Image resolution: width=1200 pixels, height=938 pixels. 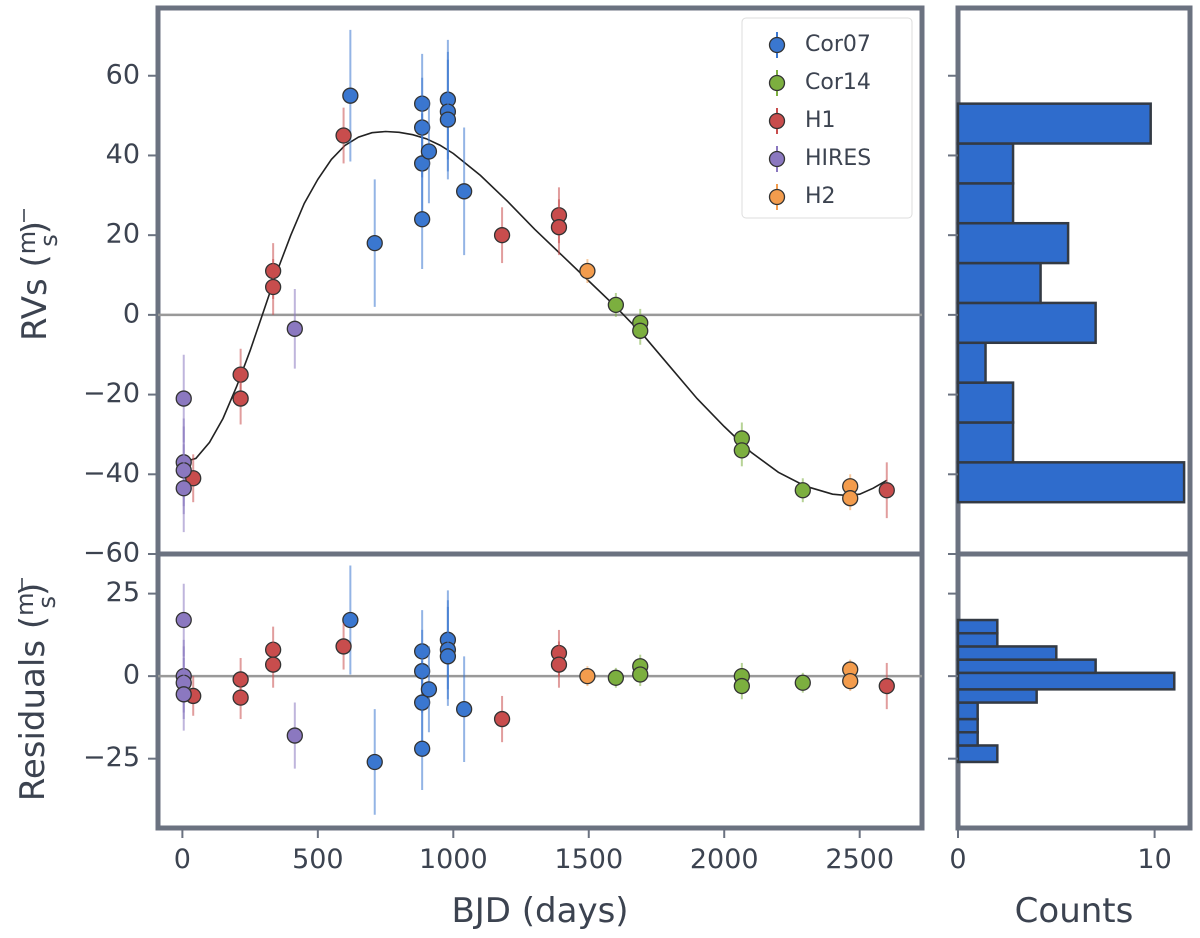 I want to click on y-tick-label: 60, so click(x=123, y=74).